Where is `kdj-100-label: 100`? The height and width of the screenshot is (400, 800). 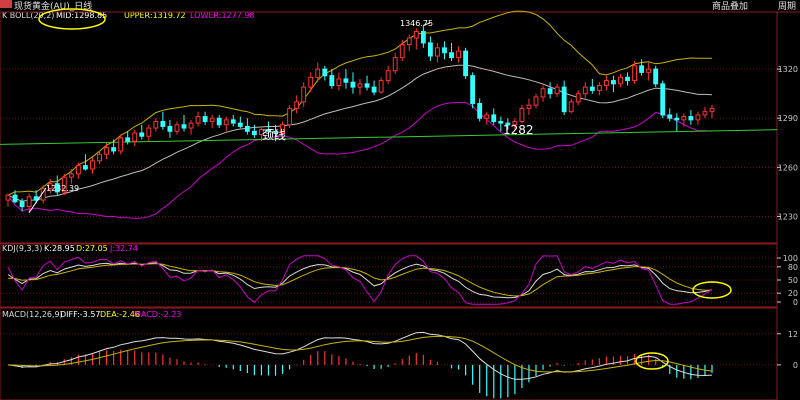 kdj-100-label: 100 is located at coordinates (790, 258).